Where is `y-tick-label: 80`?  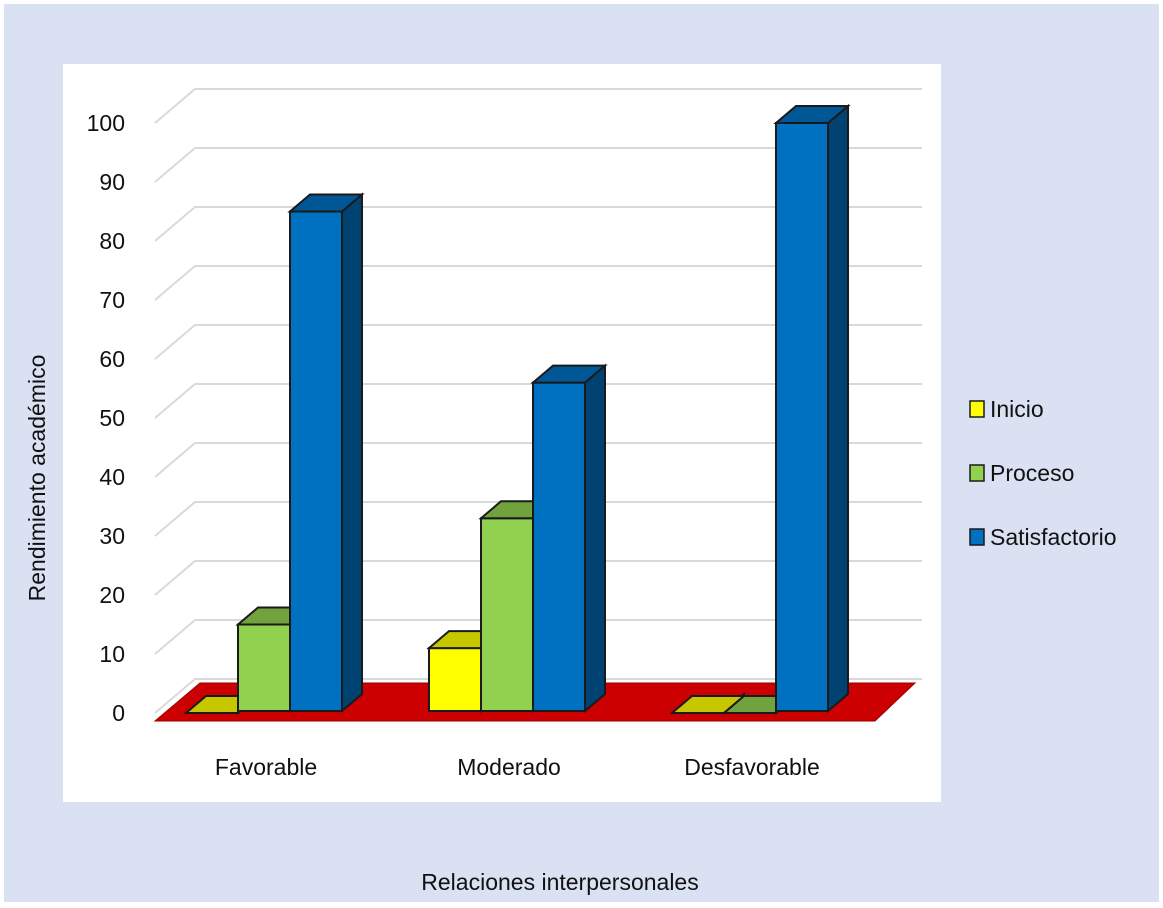 y-tick-label: 80 is located at coordinates (112, 241).